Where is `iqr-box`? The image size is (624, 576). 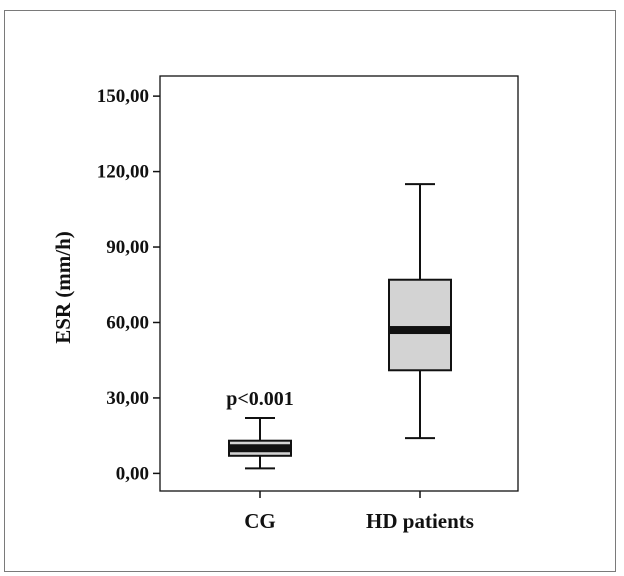
iqr-box is located at coordinates (420, 325).